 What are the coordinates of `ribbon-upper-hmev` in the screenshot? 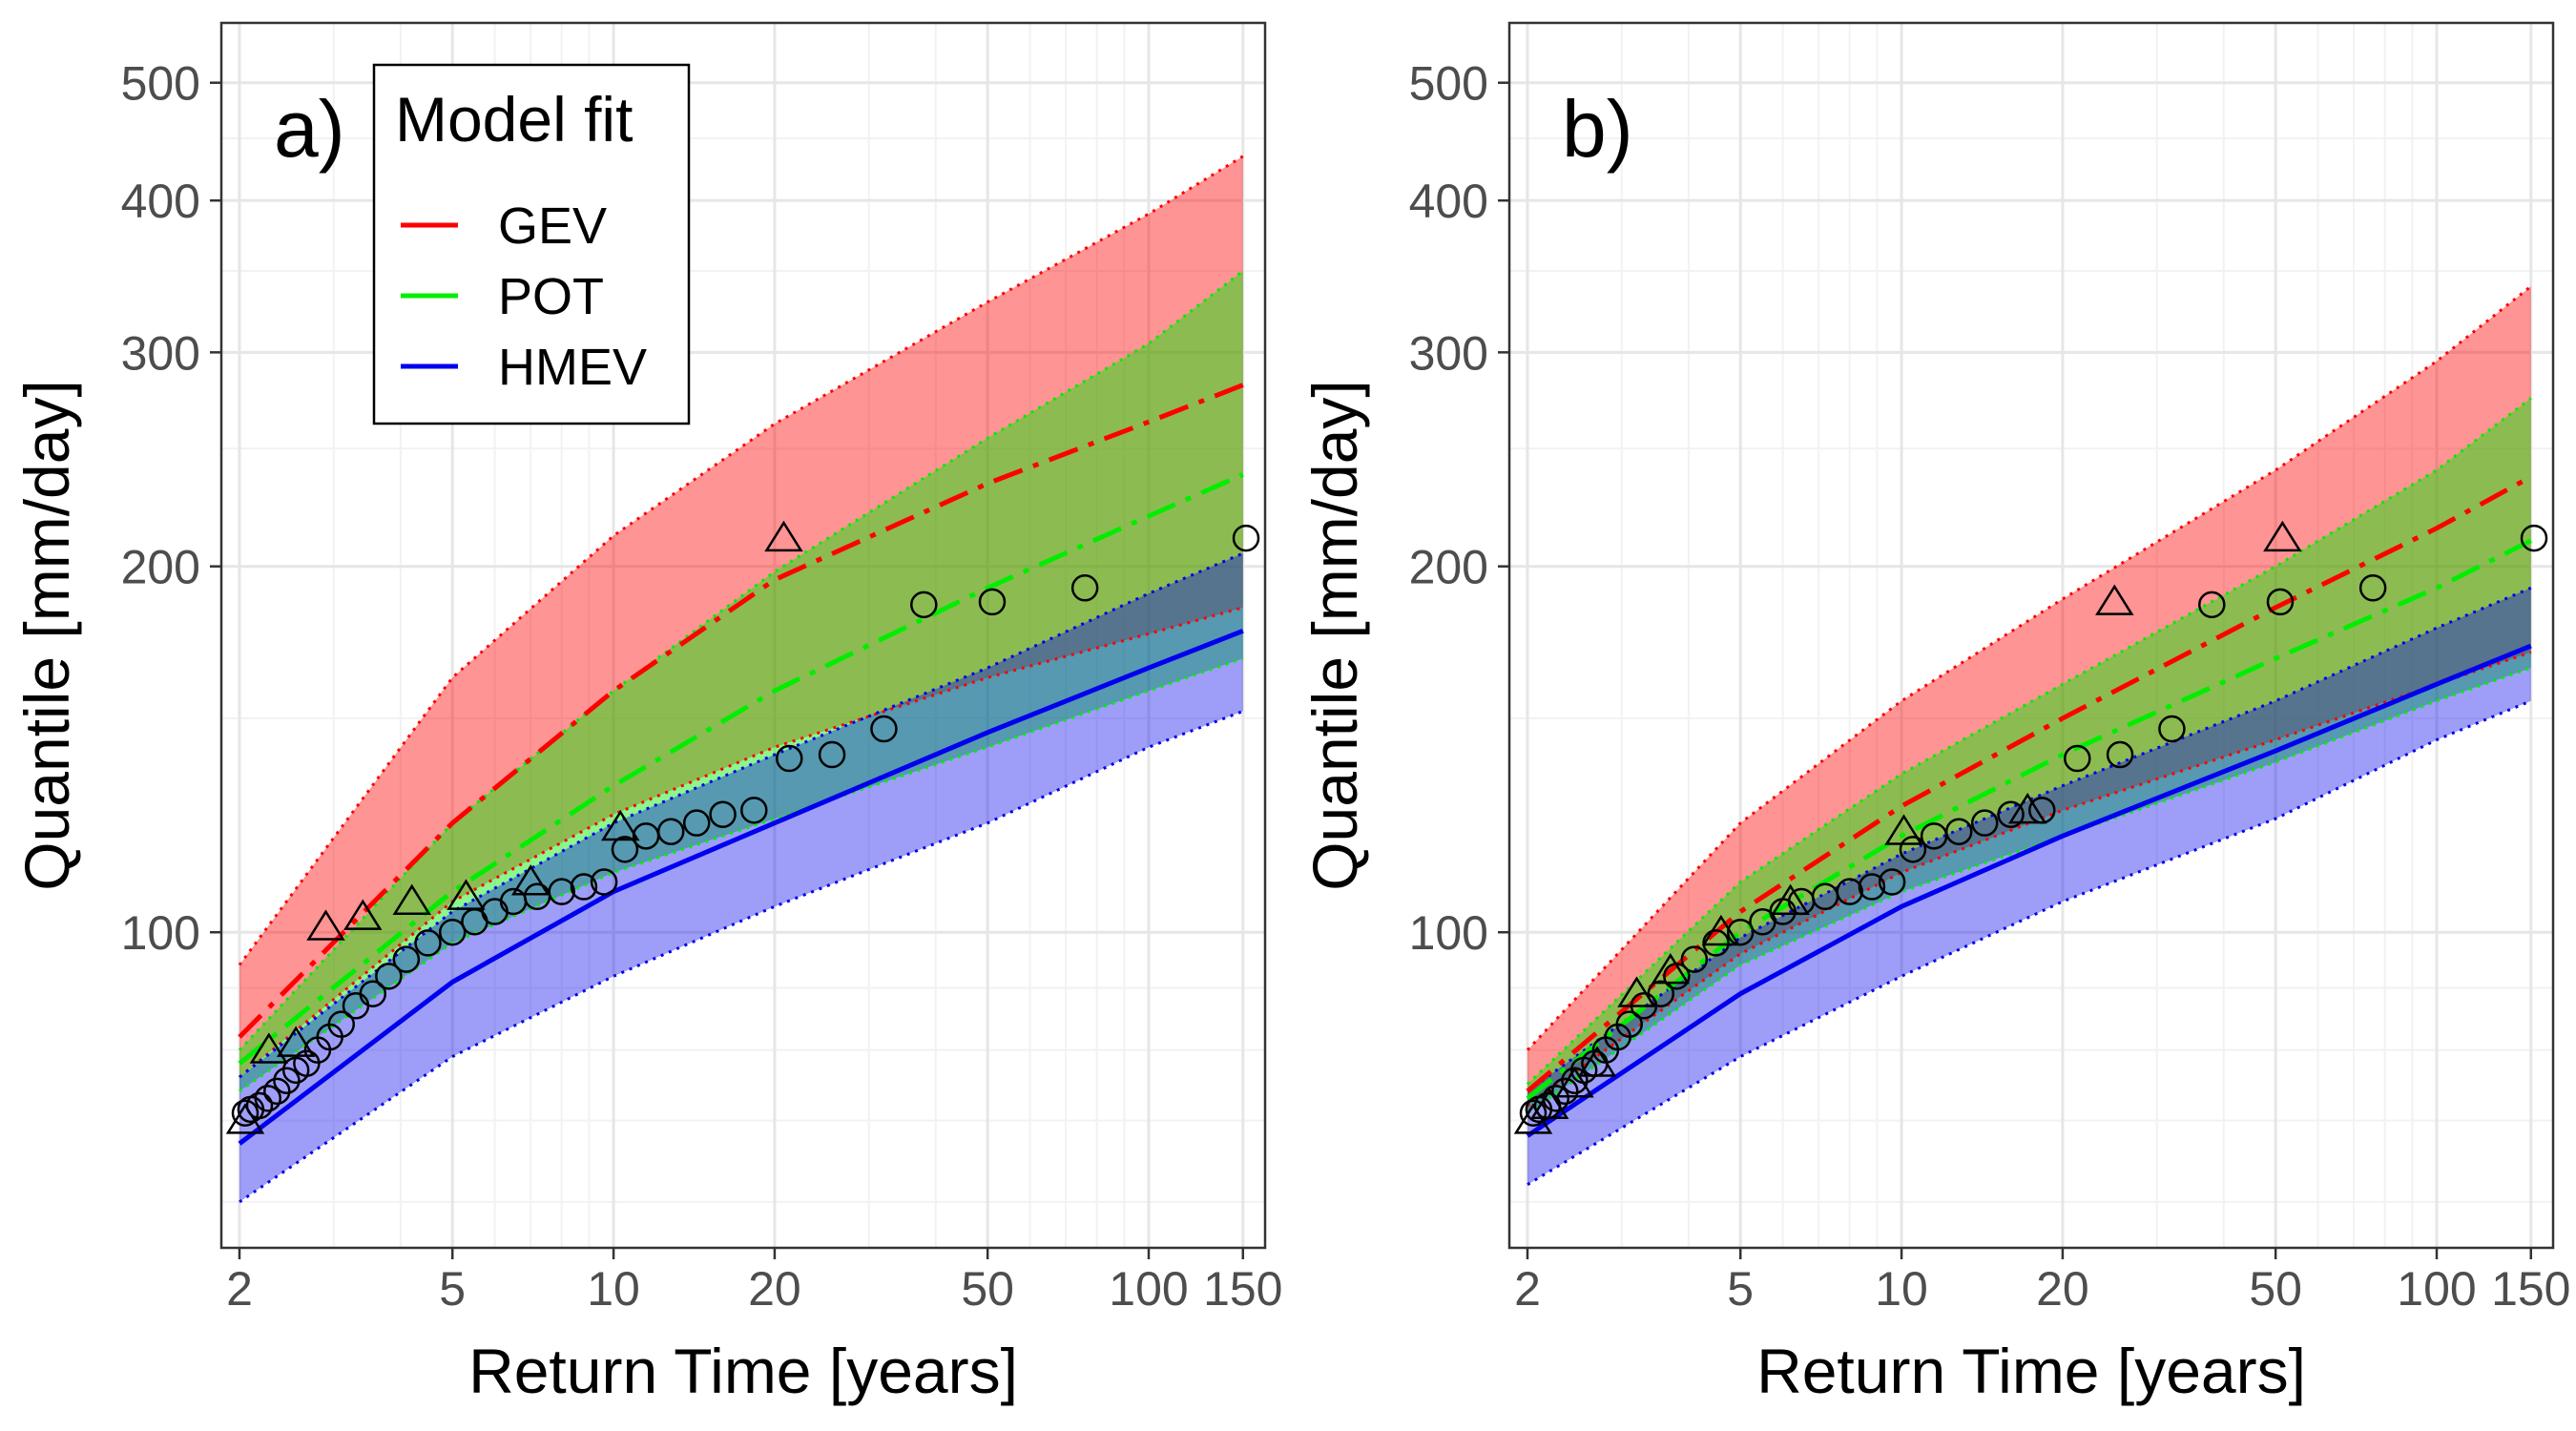 It's located at (2029, 839).